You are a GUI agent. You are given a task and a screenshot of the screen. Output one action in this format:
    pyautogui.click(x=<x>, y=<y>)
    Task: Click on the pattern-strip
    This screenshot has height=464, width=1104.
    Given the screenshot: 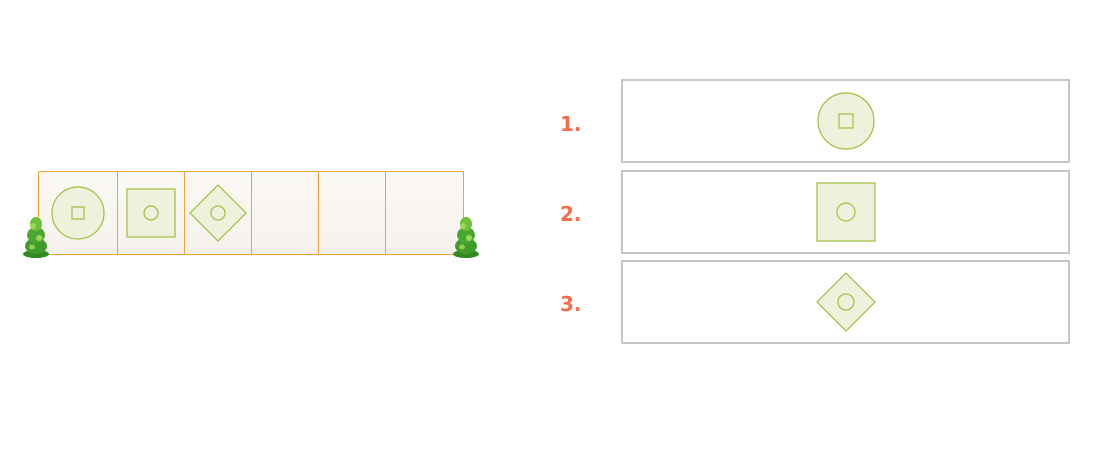 What is the action you would take?
    pyautogui.click(x=251, y=213)
    